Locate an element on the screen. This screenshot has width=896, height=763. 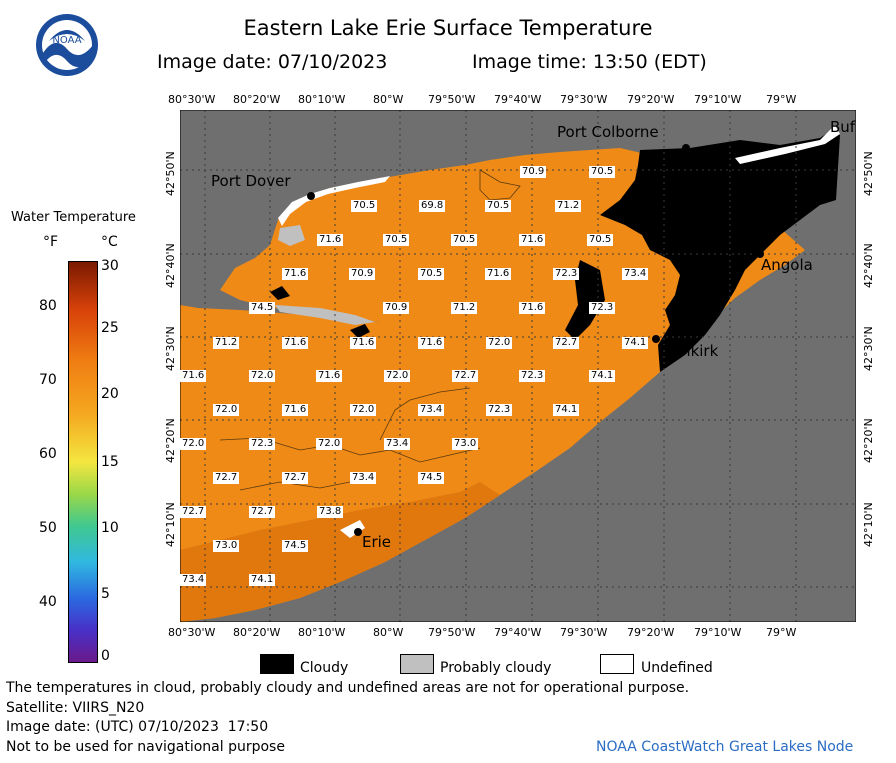
color-scale-bar is located at coordinates (83, 462).